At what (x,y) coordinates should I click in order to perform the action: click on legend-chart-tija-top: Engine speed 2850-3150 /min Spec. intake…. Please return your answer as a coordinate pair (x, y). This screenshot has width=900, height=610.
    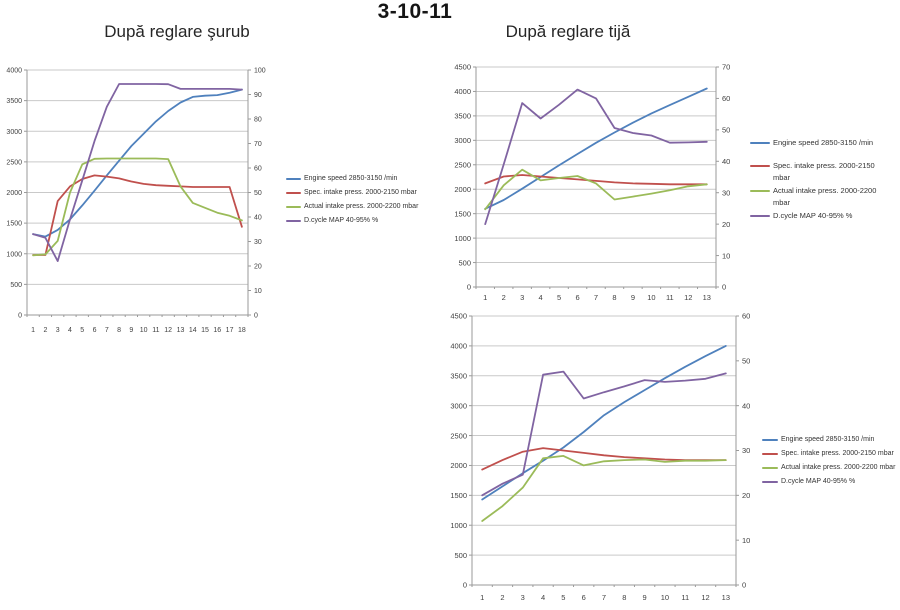
    Looking at the image, I should click on (817, 180).